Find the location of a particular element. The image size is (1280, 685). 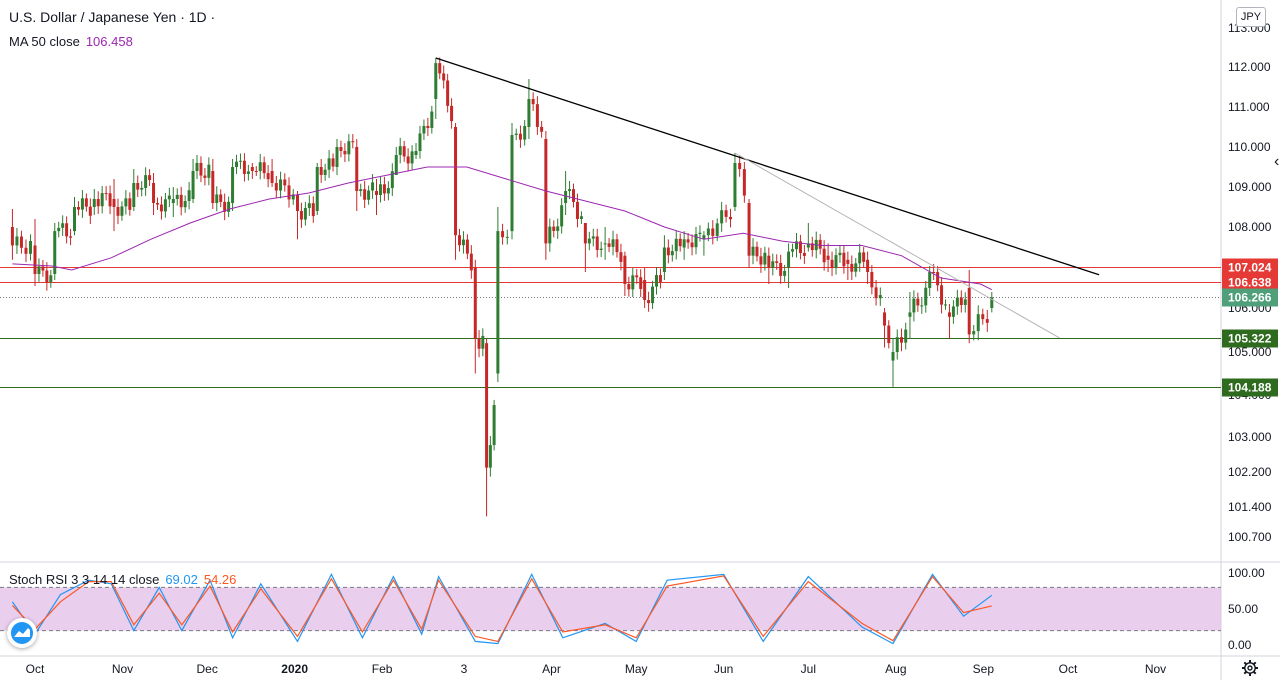

gear-icon is located at coordinates (1250, 668).